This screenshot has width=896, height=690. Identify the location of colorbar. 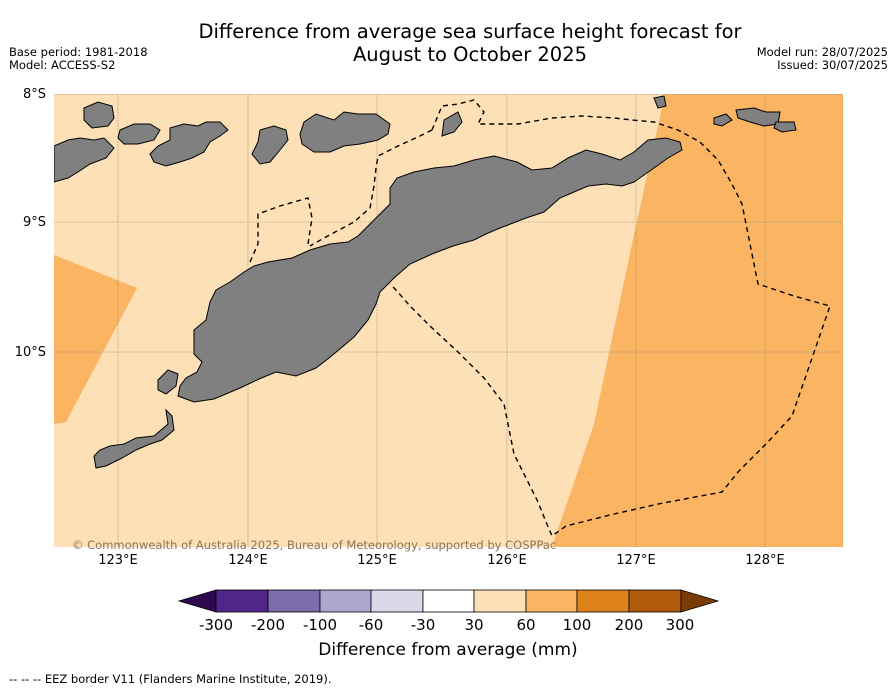
(448, 601).